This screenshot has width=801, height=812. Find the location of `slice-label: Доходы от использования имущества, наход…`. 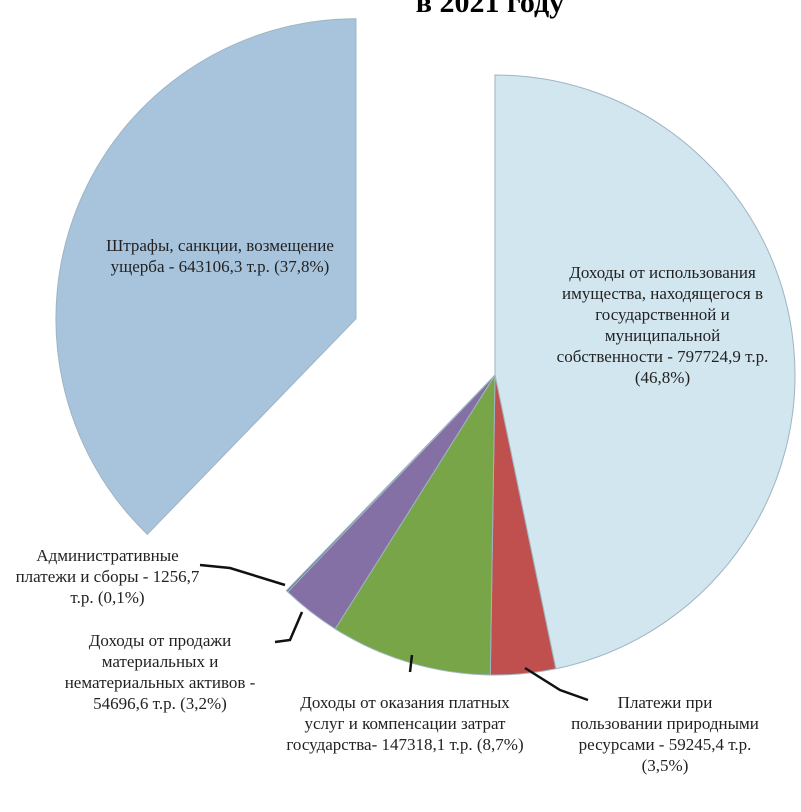

slice-label: Доходы от использования имущества, наход… is located at coordinates (662, 325).